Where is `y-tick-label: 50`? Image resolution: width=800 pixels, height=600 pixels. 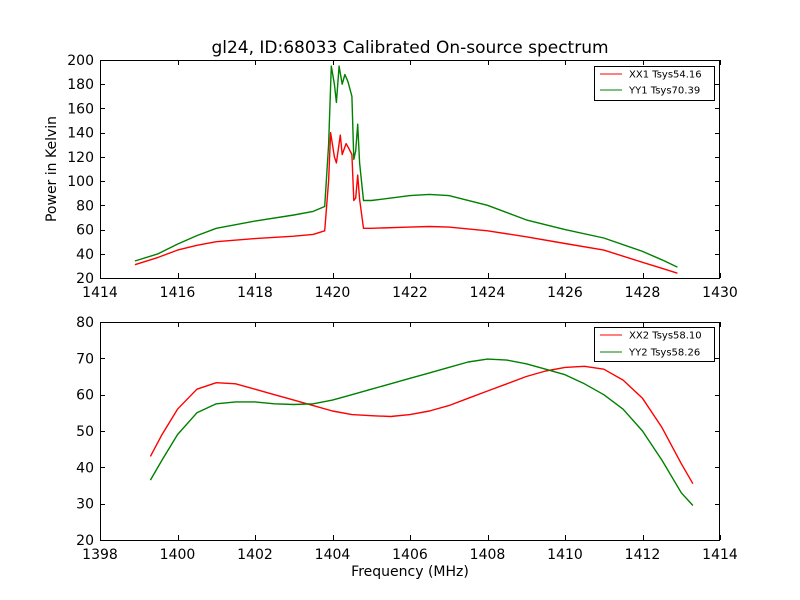
y-tick-label: 50 is located at coordinates (85, 432).